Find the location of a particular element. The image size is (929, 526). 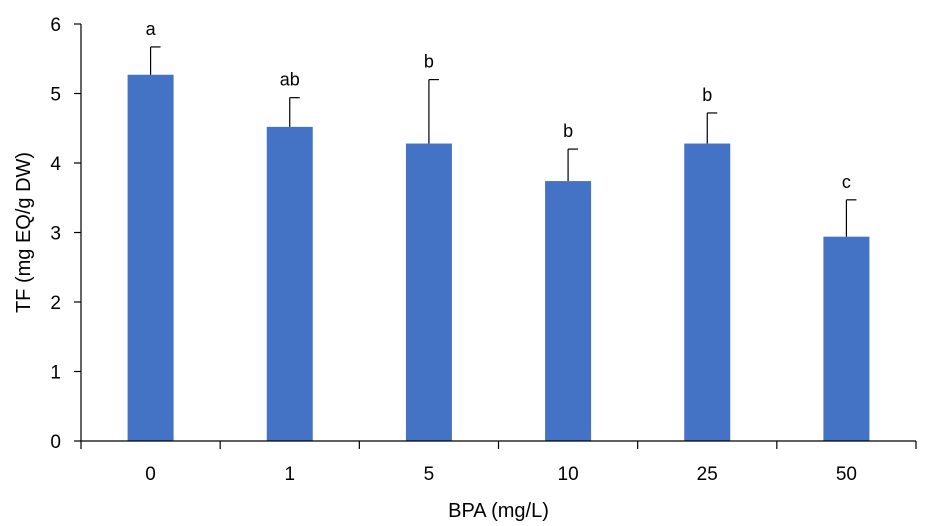

x-tick-label: 0 is located at coordinates (150, 474).